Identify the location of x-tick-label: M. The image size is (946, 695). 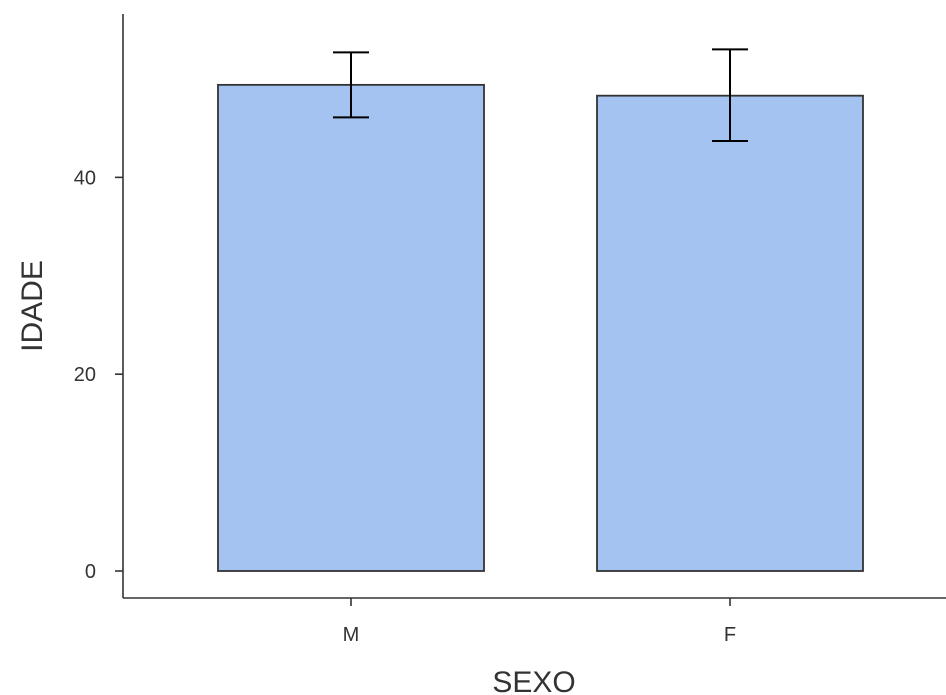
(351, 635).